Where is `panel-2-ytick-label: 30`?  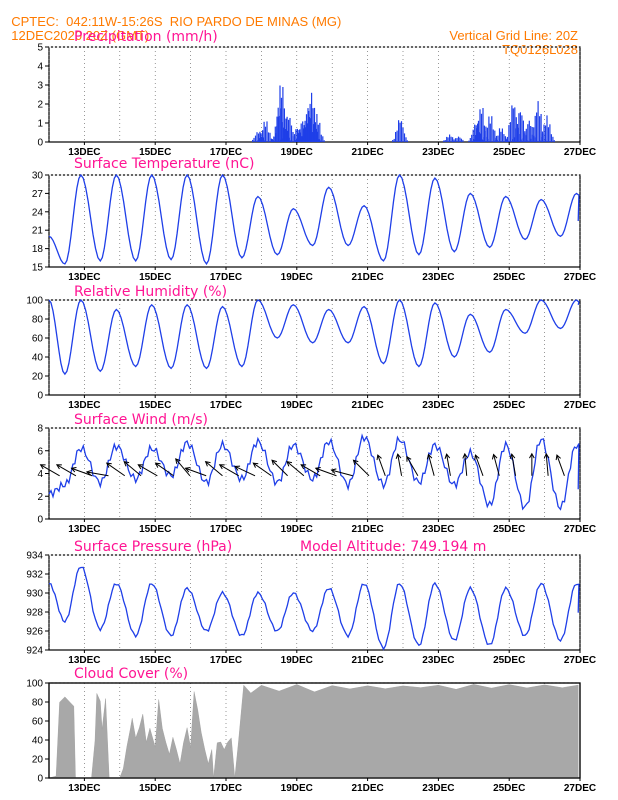
panel-2-ytick-label: 30 is located at coordinates (38, 176).